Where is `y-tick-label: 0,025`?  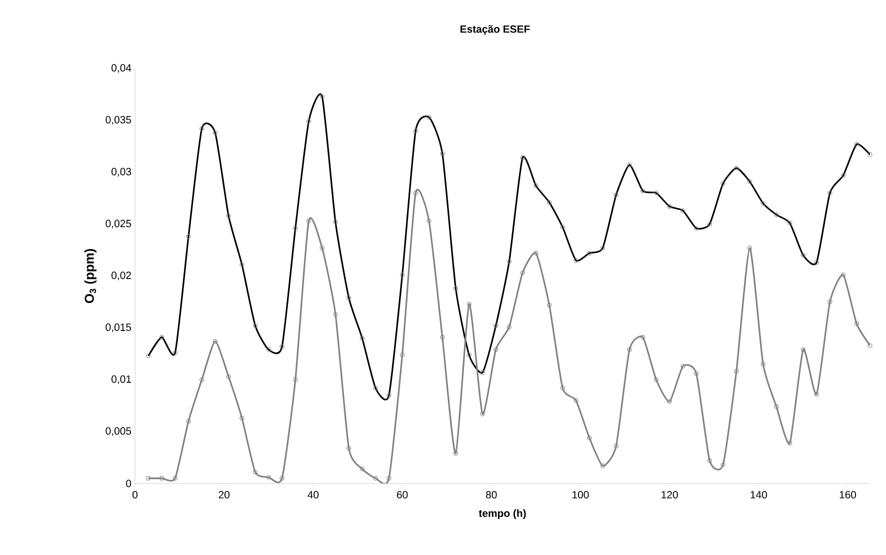 y-tick-label: 0,025 is located at coordinates (119, 224).